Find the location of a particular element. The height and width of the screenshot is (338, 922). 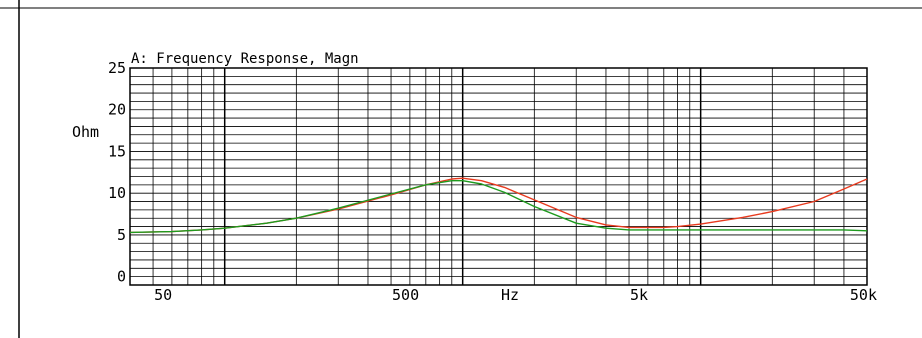

chart-title: A: Frequency Response, Magn is located at coordinates (245, 59).